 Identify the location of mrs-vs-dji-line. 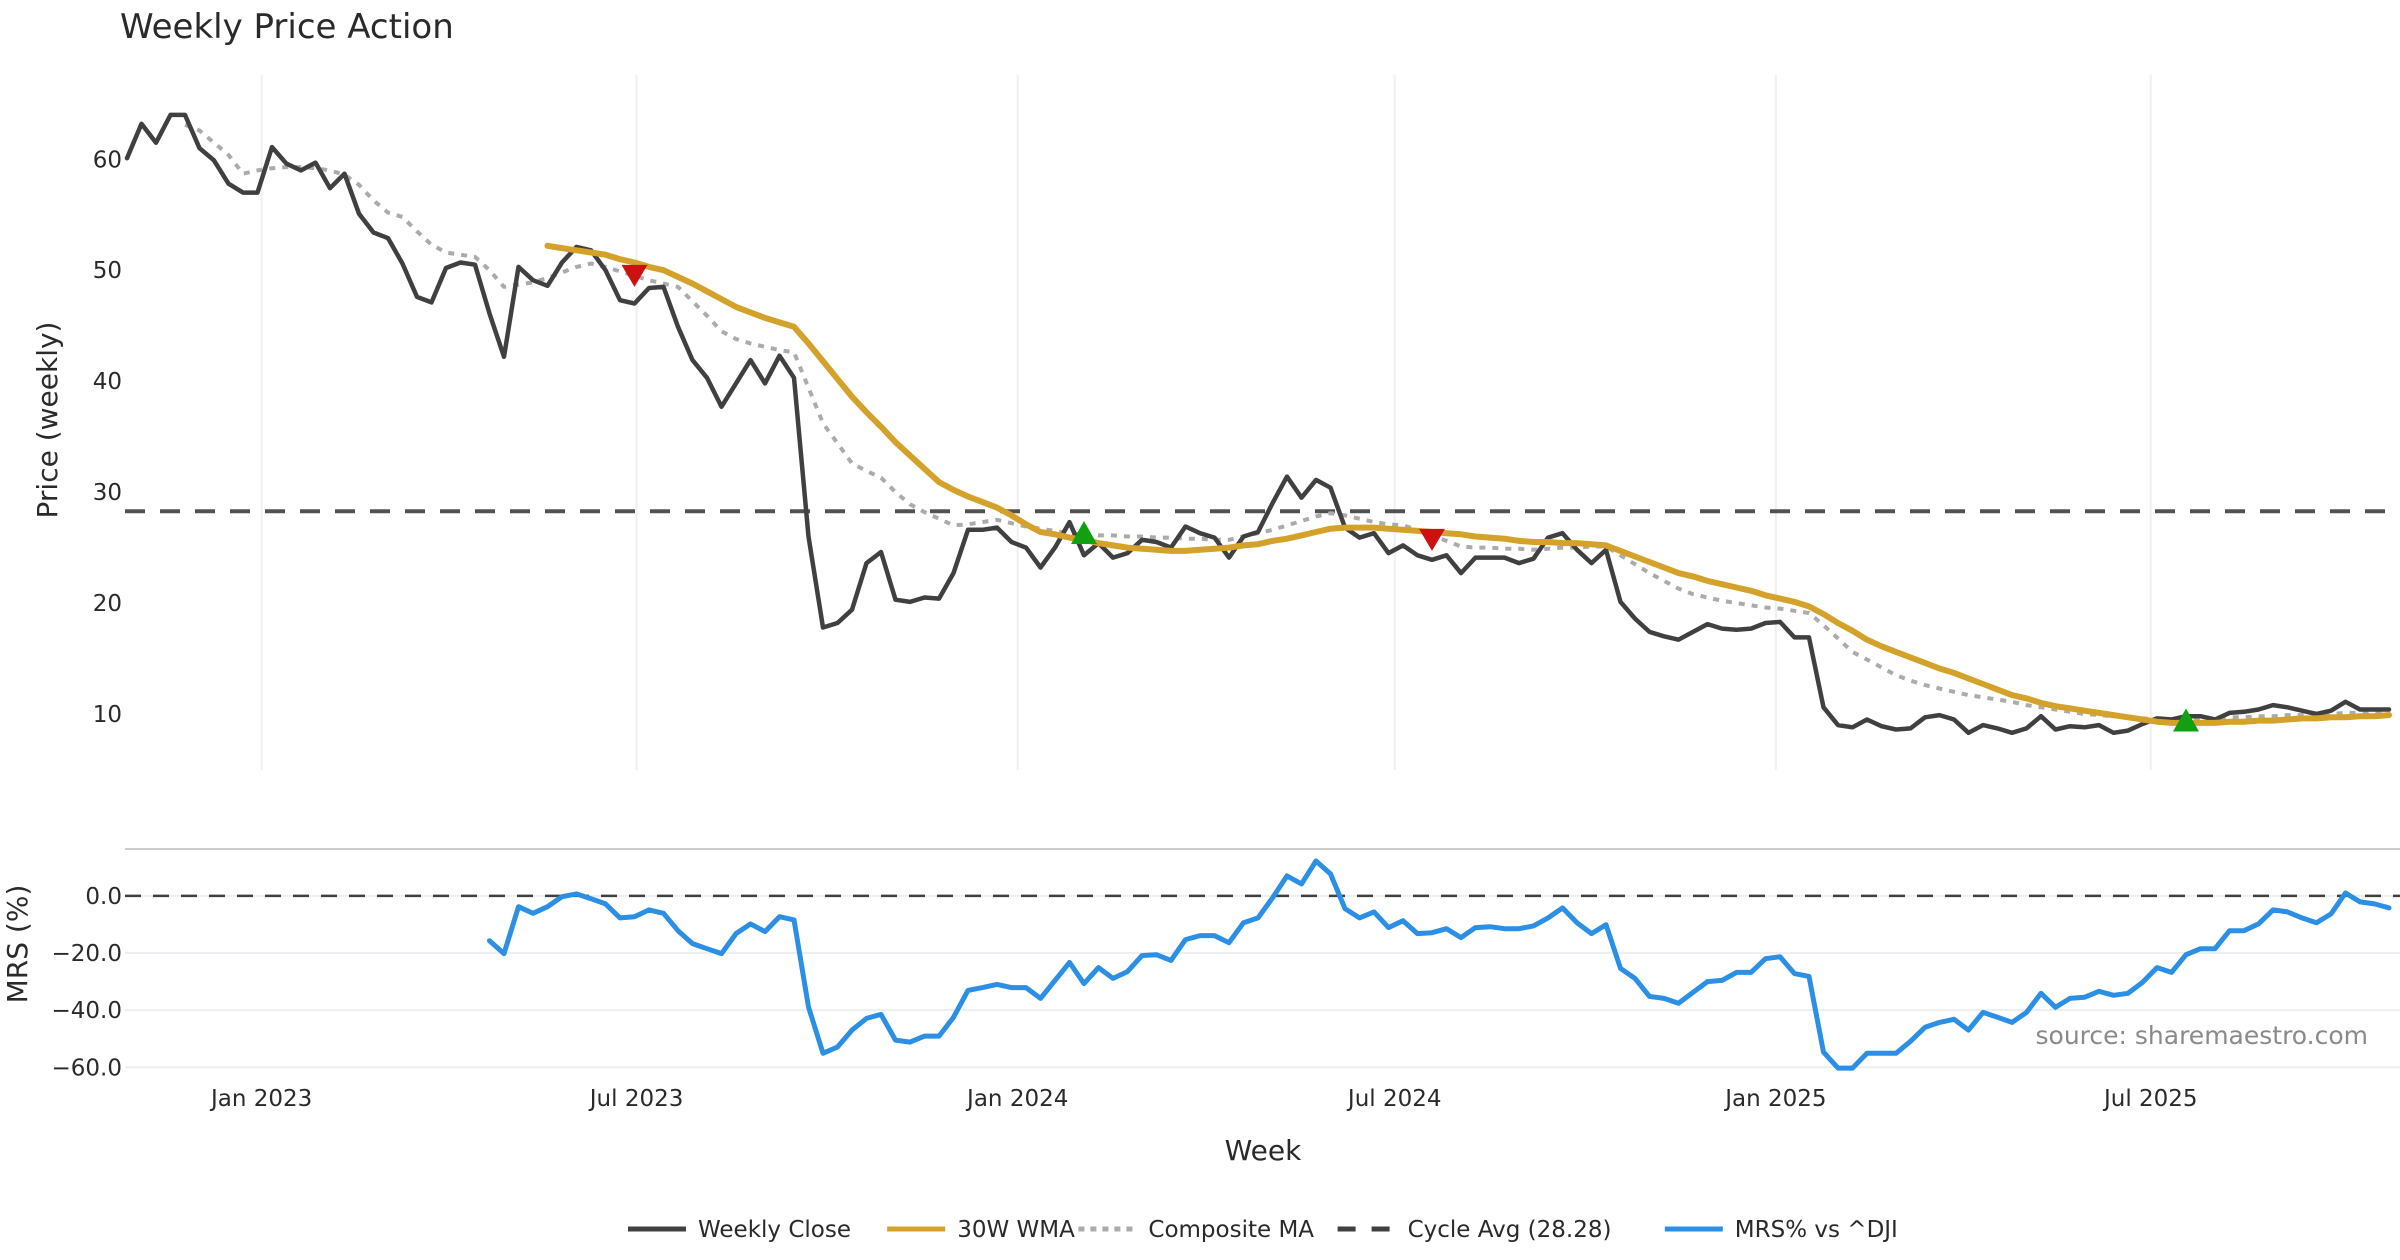
(1439, 964).